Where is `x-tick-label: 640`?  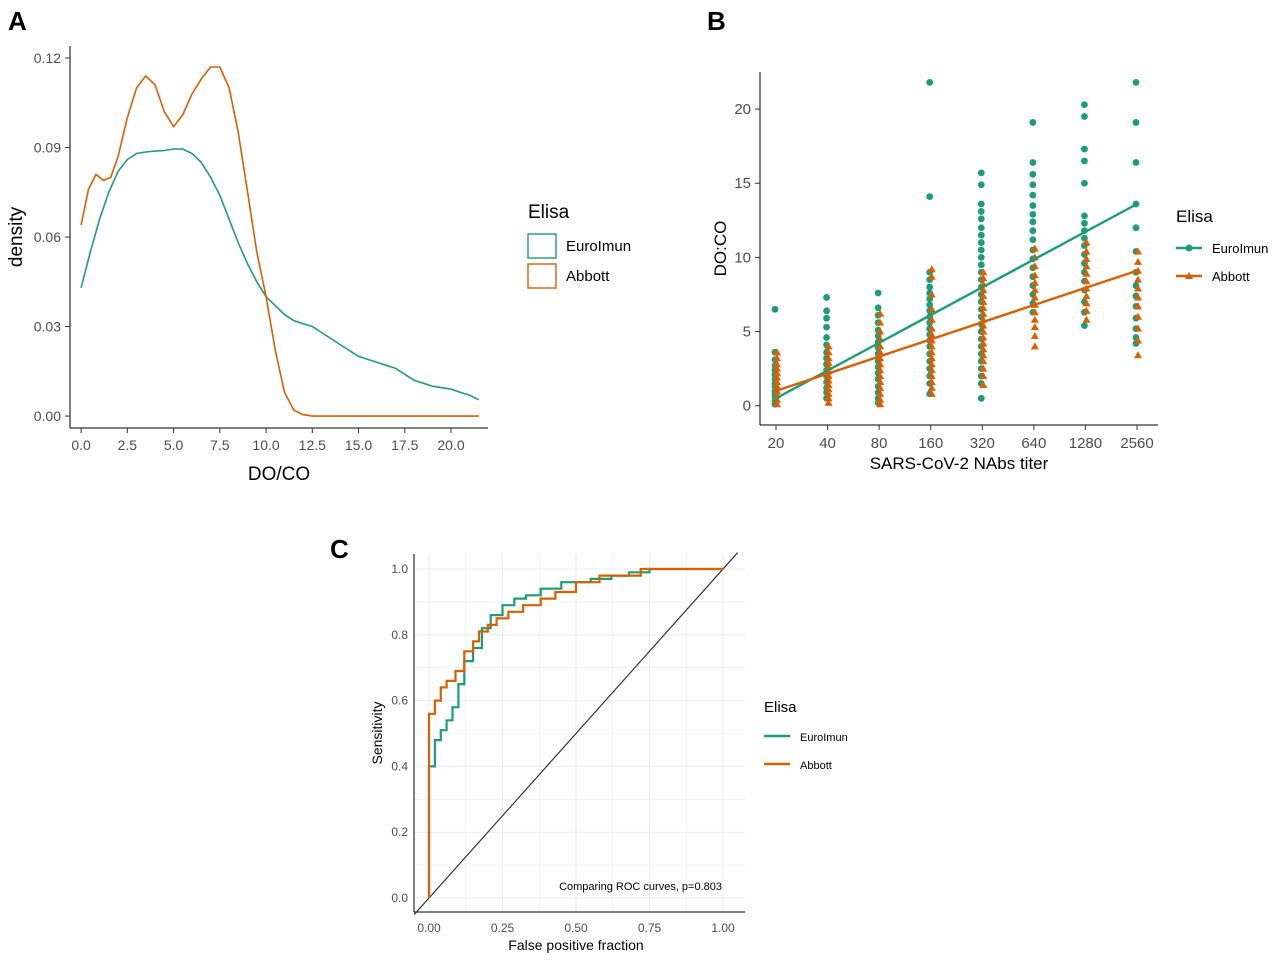 x-tick-label: 640 is located at coordinates (1033, 443).